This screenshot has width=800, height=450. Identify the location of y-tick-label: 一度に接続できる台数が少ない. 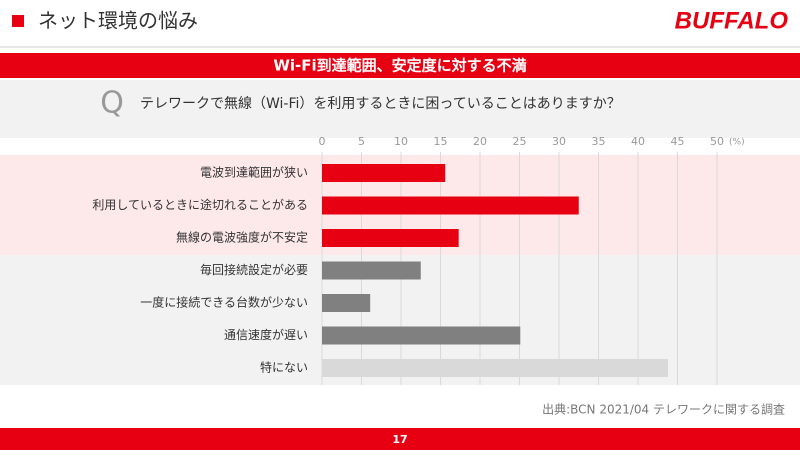
(224, 302).